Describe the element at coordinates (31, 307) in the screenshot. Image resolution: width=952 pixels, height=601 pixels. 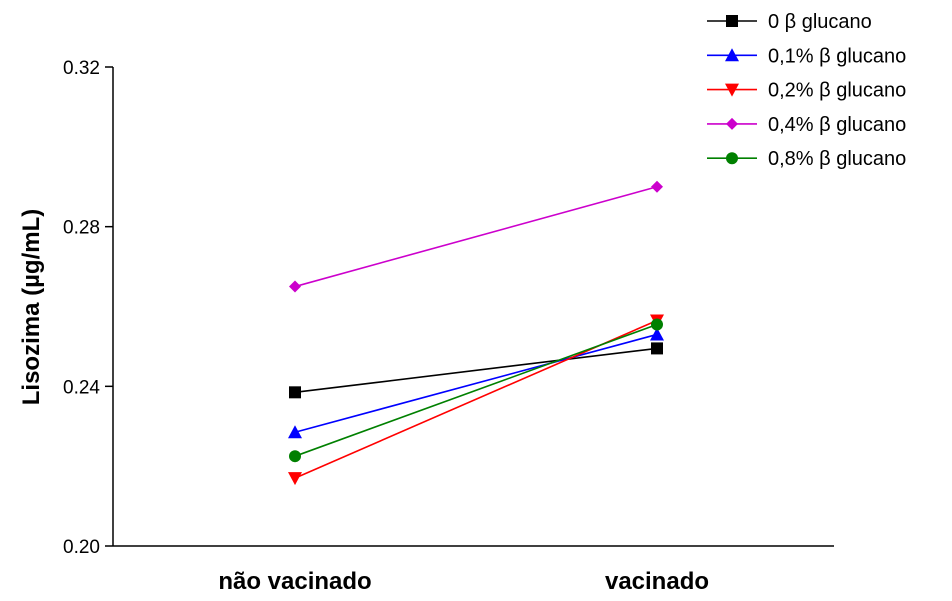
I see `y-axis-title: Lisozima (µg/mL)` at that location.